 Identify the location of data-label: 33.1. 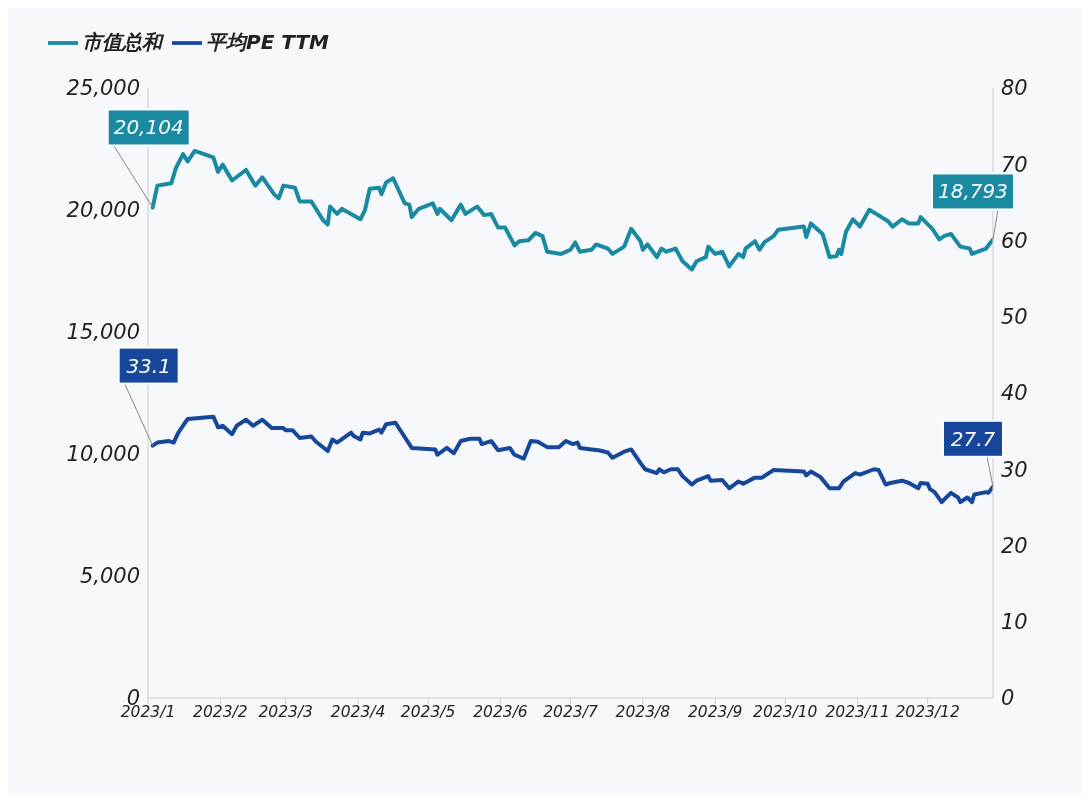
(148, 365).